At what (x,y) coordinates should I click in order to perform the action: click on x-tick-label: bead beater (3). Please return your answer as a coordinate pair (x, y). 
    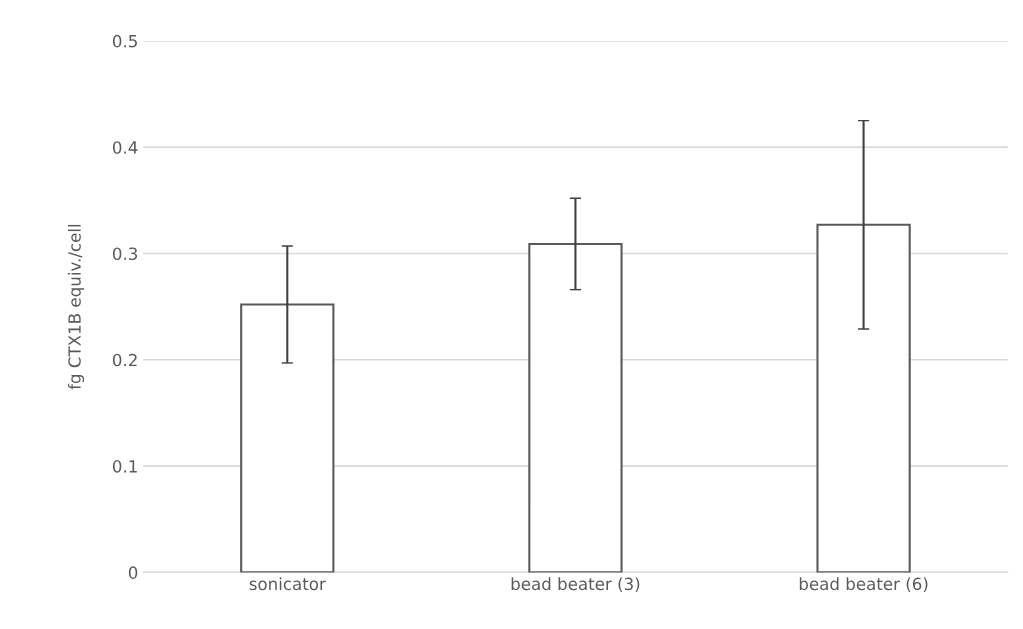
    Looking at the image, I should click on (575, 585).